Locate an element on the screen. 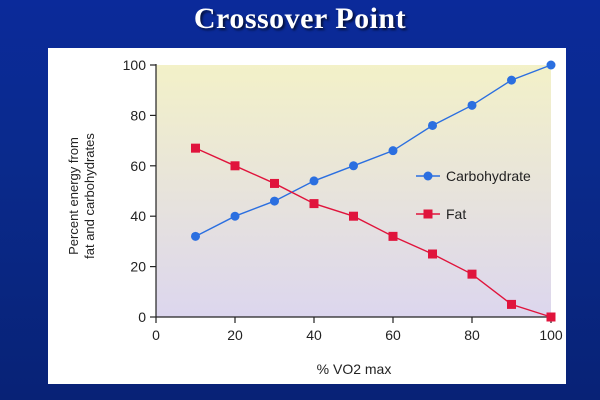  y-tick-label: 80 is located at coordinates (138, 115).